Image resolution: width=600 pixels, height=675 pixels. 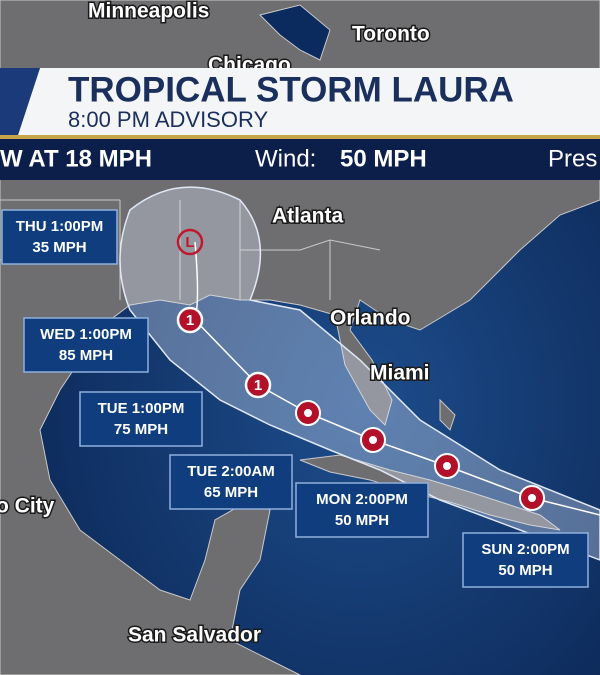 What do you see at coordinates (391, 34) in the screenshot?
I see `city-label: Toronto` at bounding box center [391, 34].